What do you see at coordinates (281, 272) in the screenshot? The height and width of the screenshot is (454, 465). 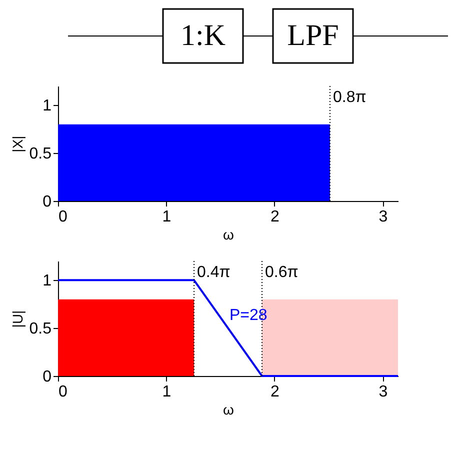 I see `ref-line-label: 0.6π` at bounding box center [281, 272].